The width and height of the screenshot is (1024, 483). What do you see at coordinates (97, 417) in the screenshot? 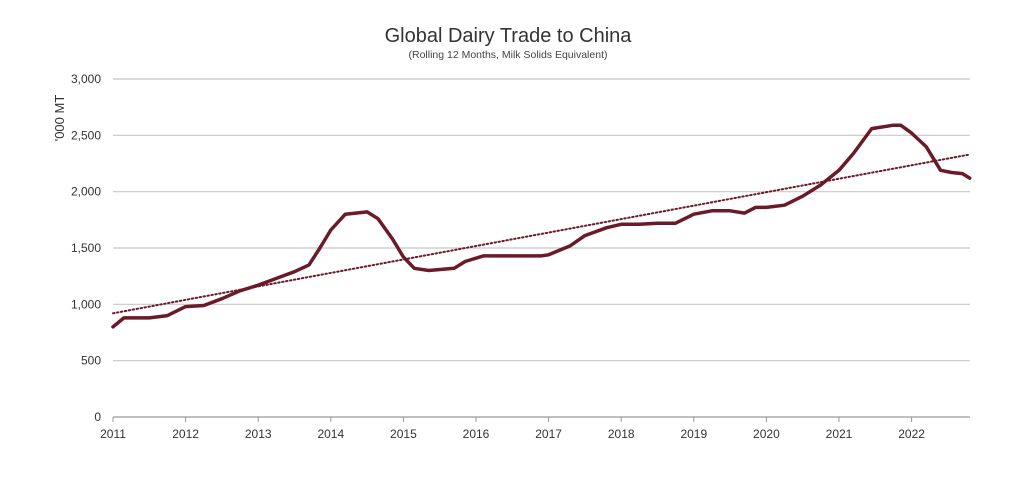
I see `y-tick-label: 0` at bounding box center [97, 417].